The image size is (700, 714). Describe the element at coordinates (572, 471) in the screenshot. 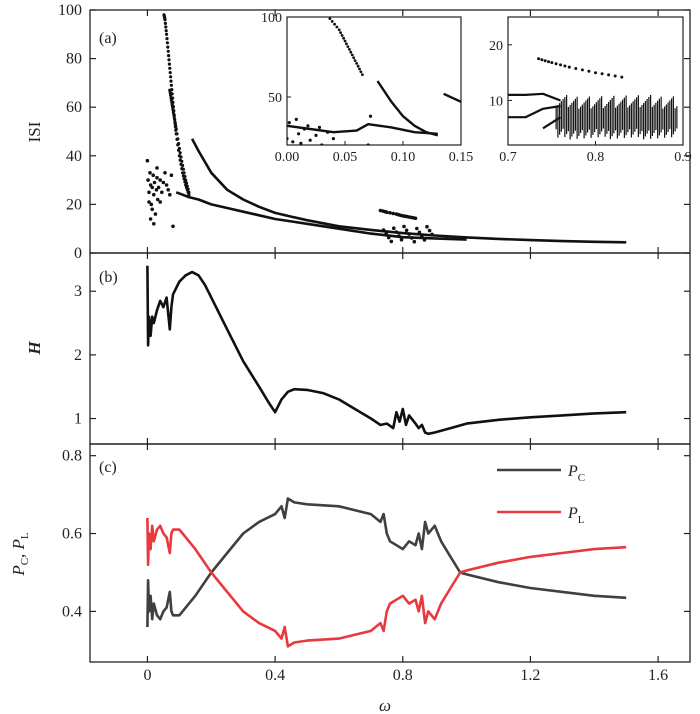

I see `legend-pc-main: P` at that location.